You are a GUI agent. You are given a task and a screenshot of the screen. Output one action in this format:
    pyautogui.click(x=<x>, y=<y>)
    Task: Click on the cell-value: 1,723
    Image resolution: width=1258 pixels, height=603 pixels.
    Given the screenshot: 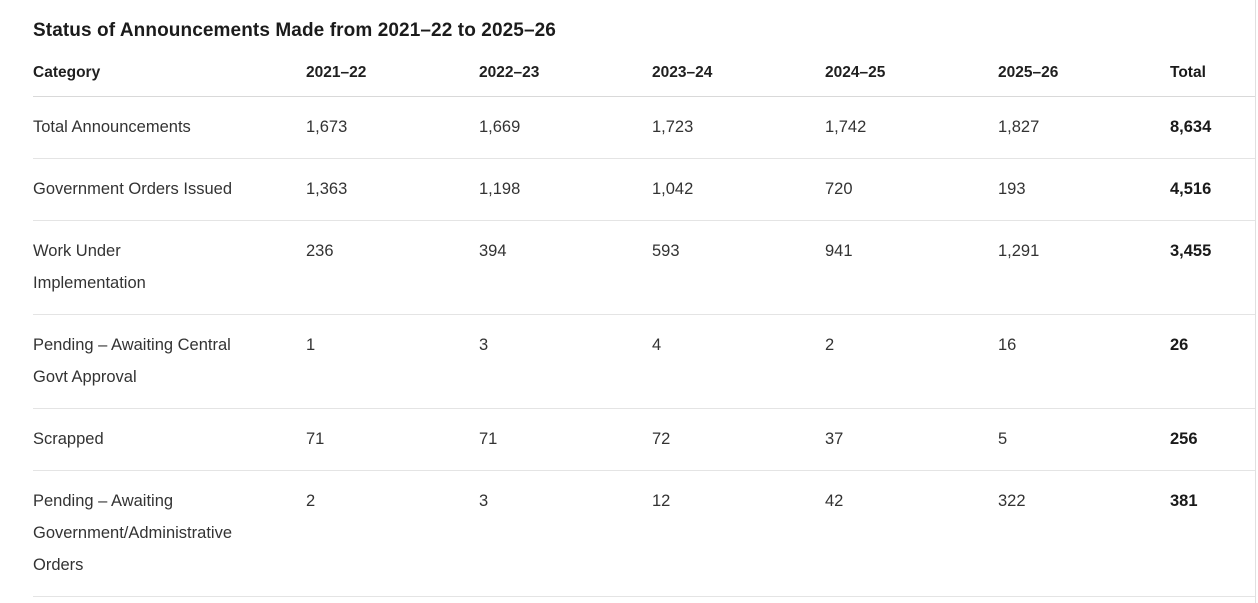 What is the action you would take?
    pyautogui.click(x=738, y=127)
    